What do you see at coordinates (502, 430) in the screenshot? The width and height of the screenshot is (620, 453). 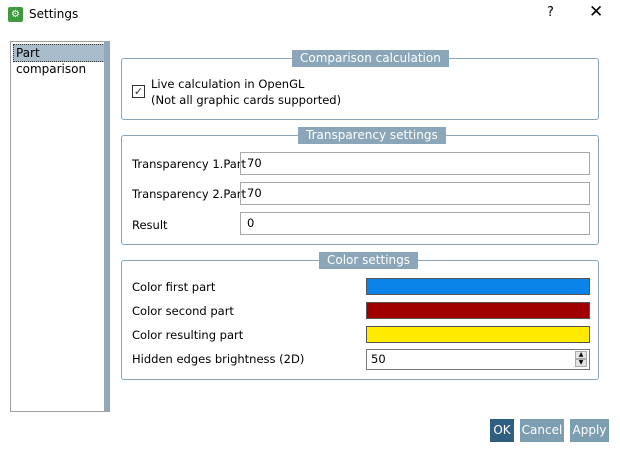 I see `ok-button: OK` at bounding box center [502, 430].